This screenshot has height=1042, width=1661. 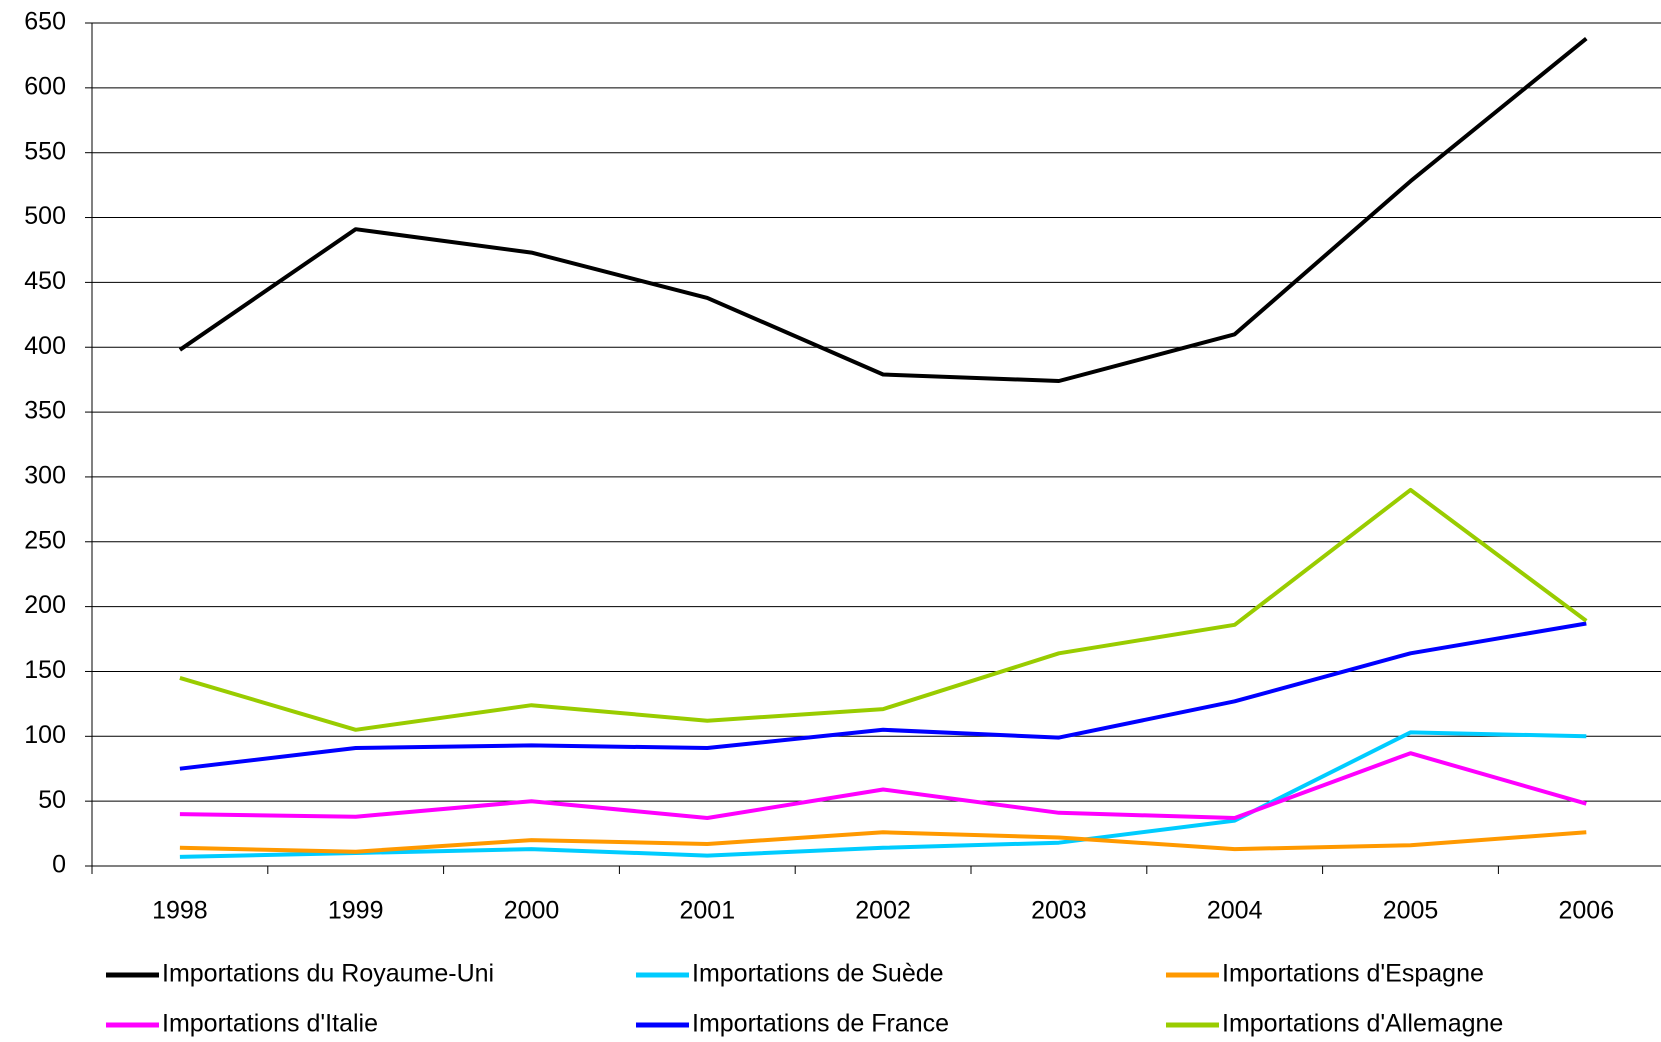 What do you see at coordinates (707, 911) in the screenshot?
I see `x-tick-label: 2001` at bounding box center [707, 911].